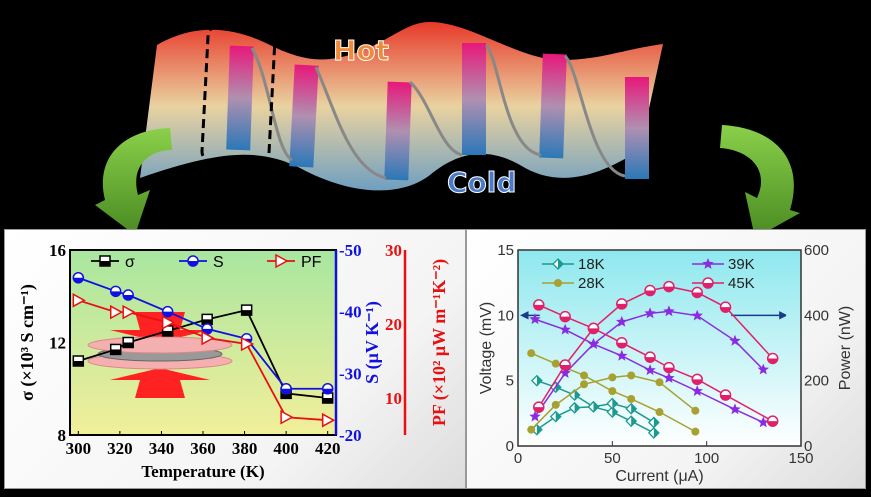  I want to click on s-tick-label: -20, so click(350, 435).